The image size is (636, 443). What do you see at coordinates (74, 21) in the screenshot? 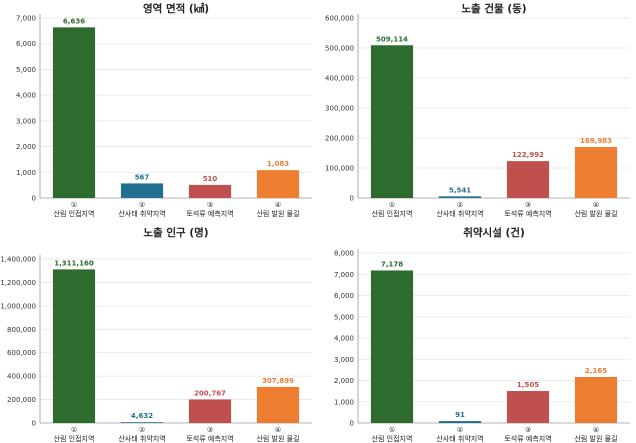
I see `data-label: 6,636` at bounding box center [74, 21].